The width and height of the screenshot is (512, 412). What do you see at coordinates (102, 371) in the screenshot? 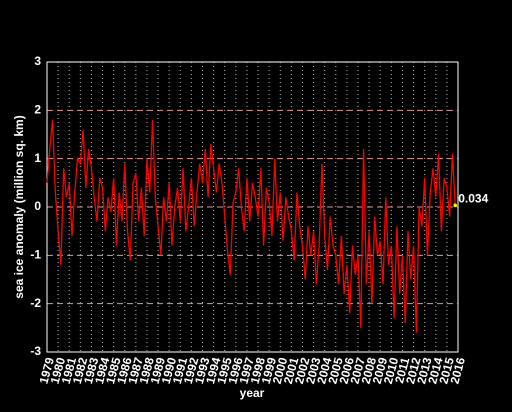
I see `x-tick-label: 1984` at bounding box center [102, 371].